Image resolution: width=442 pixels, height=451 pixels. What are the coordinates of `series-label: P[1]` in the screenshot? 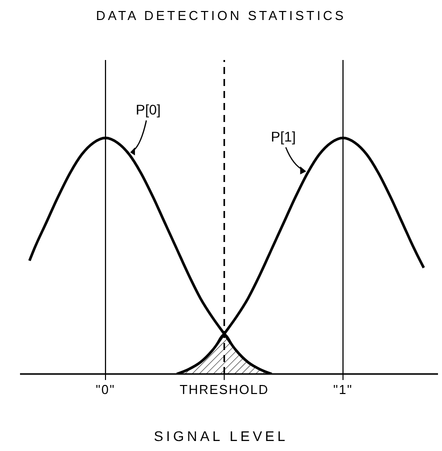 It's located at (283, 136).